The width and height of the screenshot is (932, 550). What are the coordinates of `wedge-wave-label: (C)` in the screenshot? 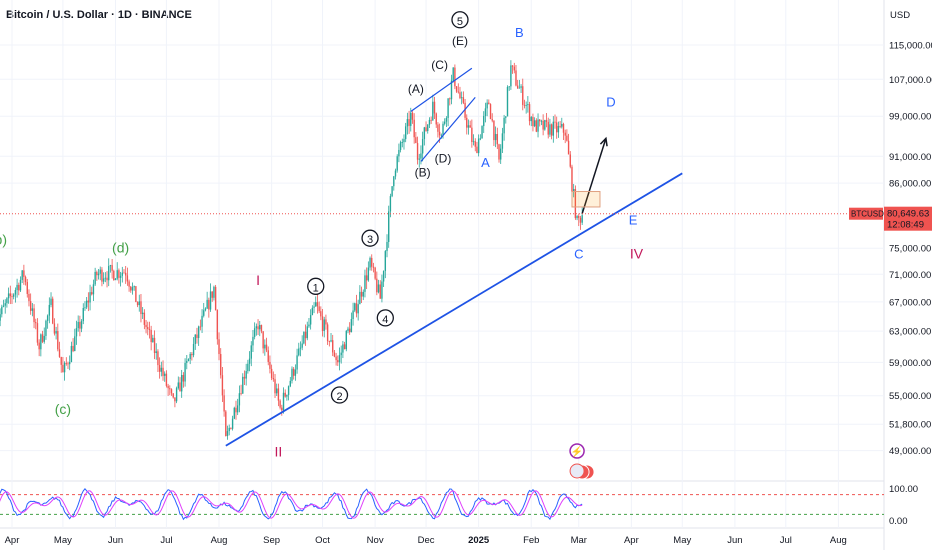 It's located at (439, 65).